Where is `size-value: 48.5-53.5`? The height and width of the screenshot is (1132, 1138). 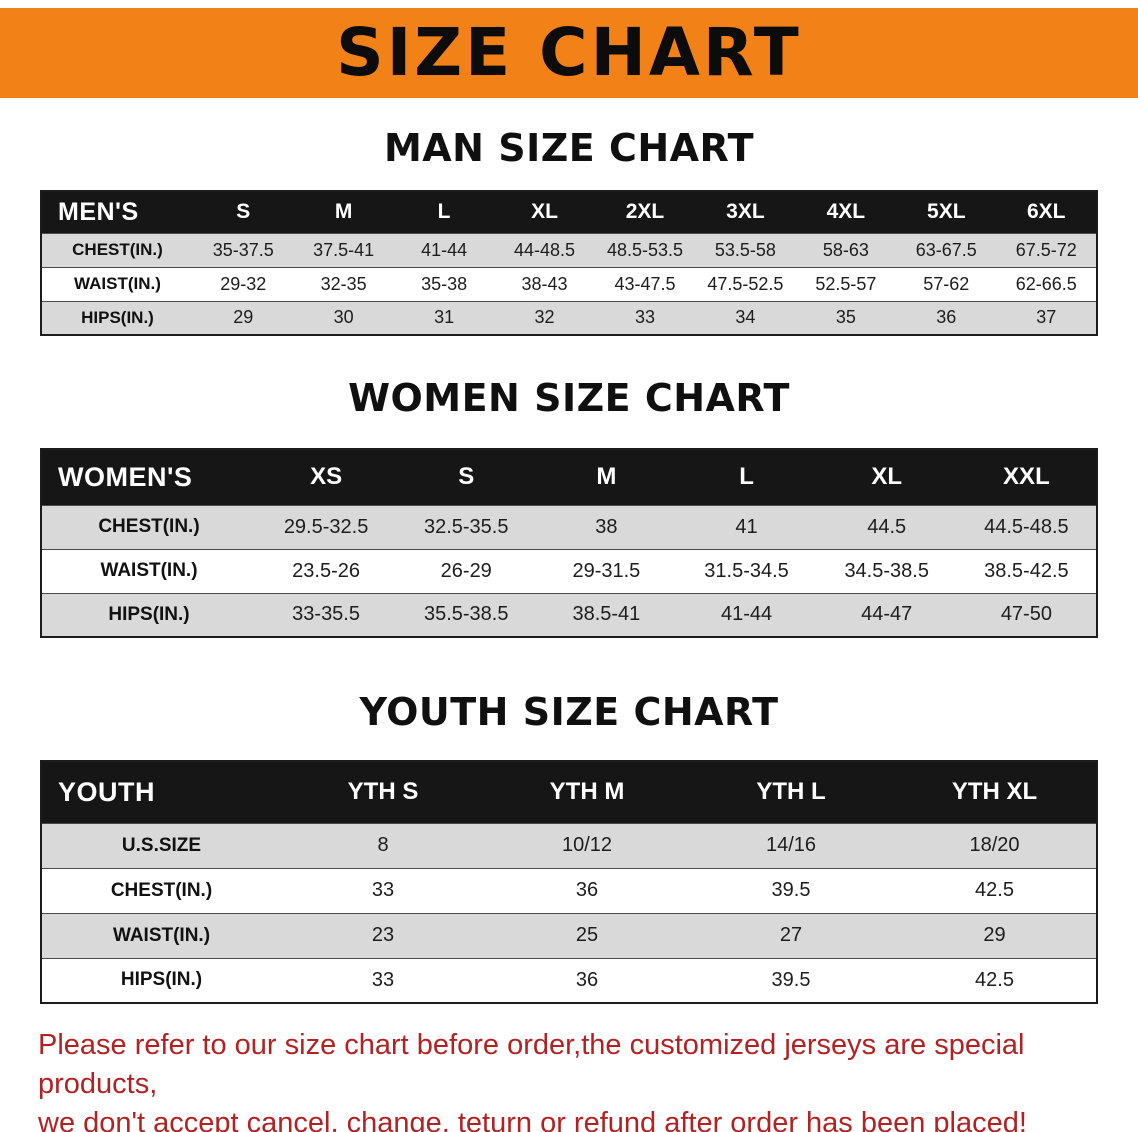
size-value: 48.5-53.5 is located at coordinates (644, 249).